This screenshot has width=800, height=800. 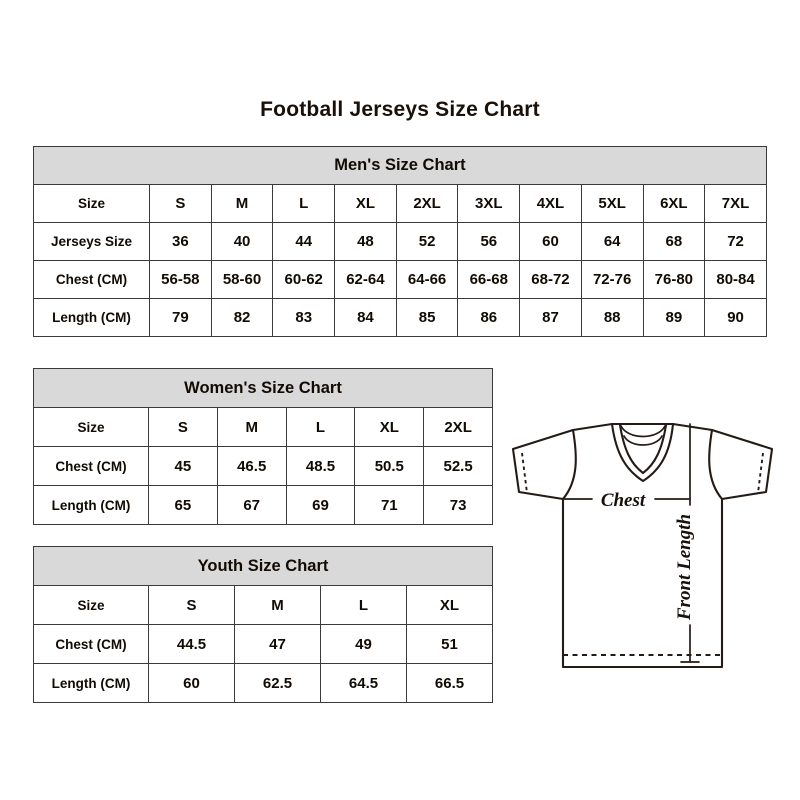 I want to click on mens-header-5xl: 5XL, so click(x=612, y=203).